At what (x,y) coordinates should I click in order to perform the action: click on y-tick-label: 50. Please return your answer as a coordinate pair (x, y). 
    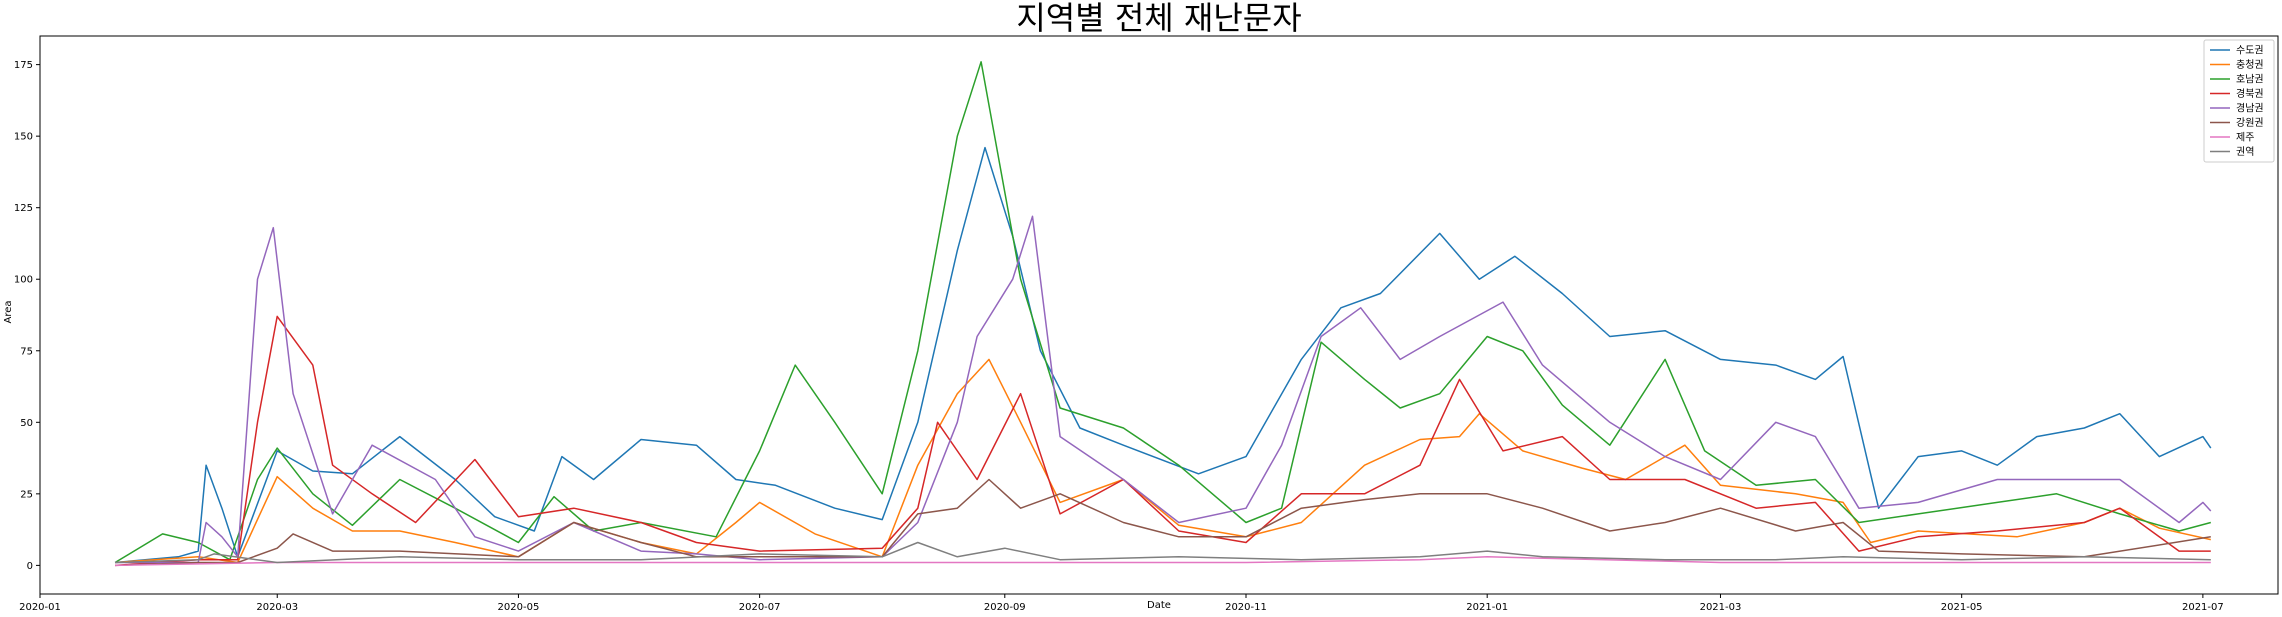
    Looking at the image, I should click on (26, 423).